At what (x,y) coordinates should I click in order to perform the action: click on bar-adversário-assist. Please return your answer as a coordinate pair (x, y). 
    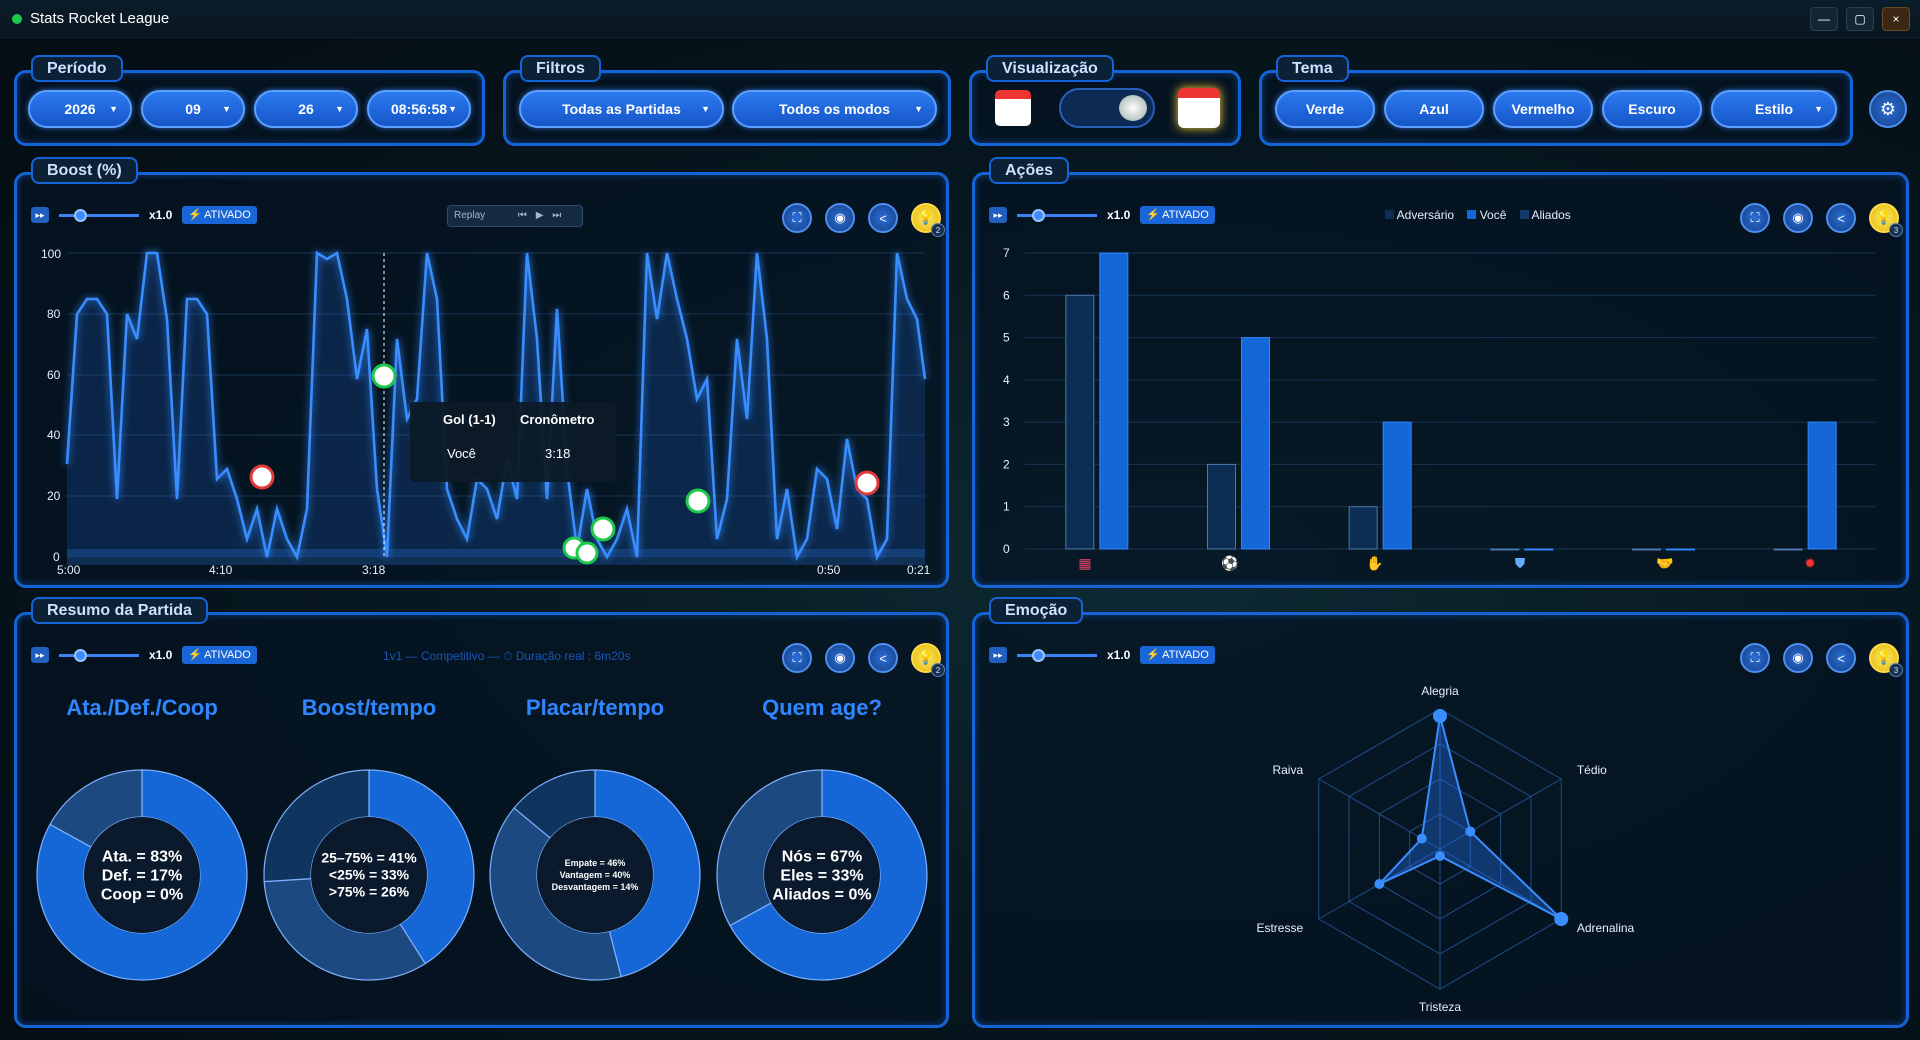
    Looking at the image, I should click on (1646, 549).